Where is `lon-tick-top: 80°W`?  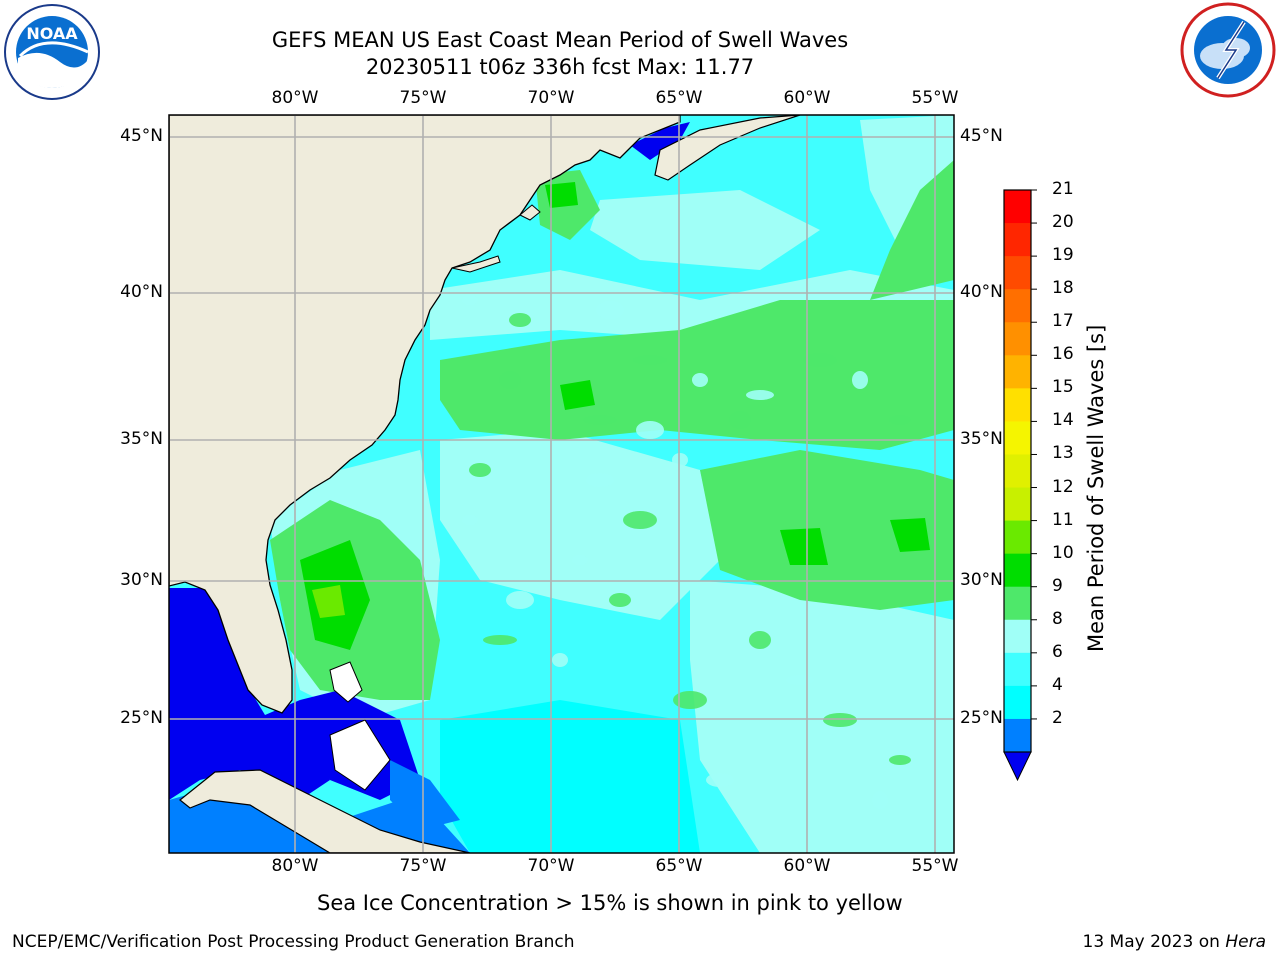
lon-tick-top: 80°W is located at coordinates (295, 98).